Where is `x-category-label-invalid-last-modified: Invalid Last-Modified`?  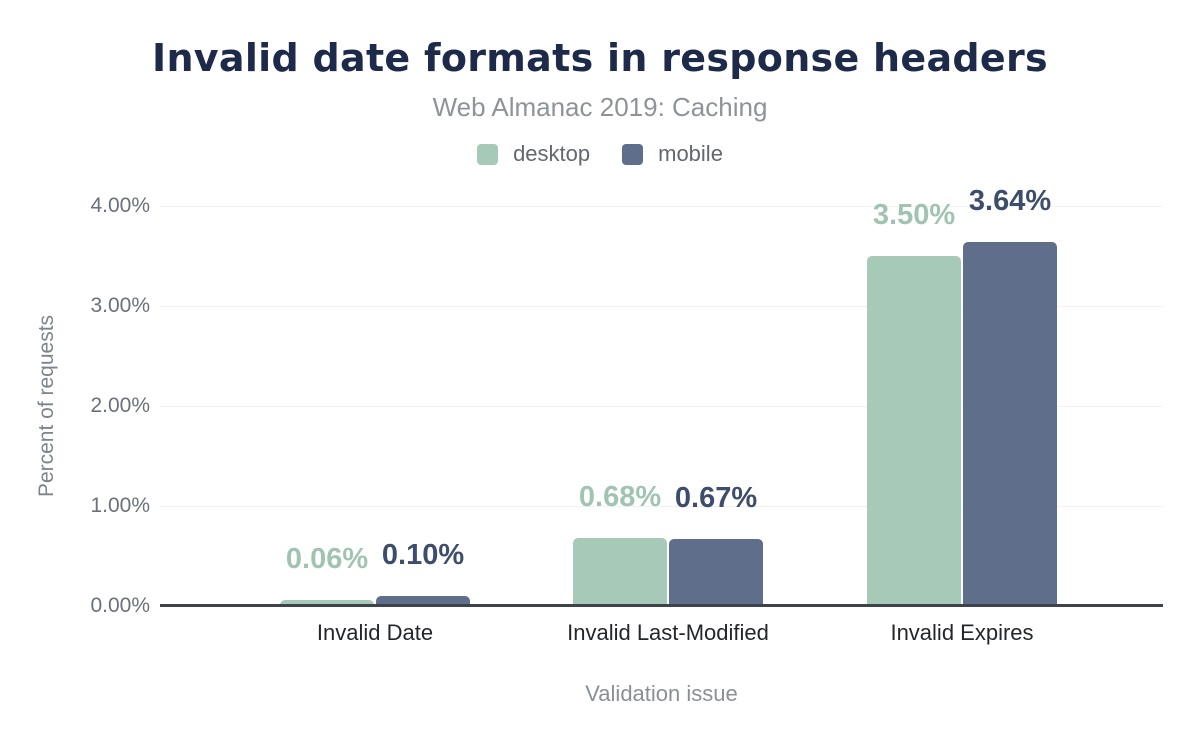
x-category-label-invalid-last-modified: Invalid Last-Modified is located at coordinates (668, 632).